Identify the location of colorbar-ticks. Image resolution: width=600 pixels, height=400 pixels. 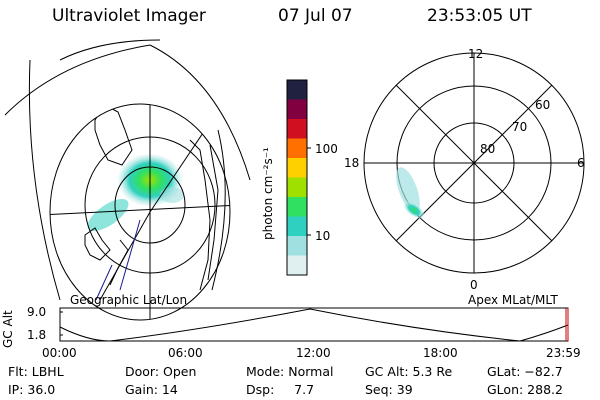
(309, 191).